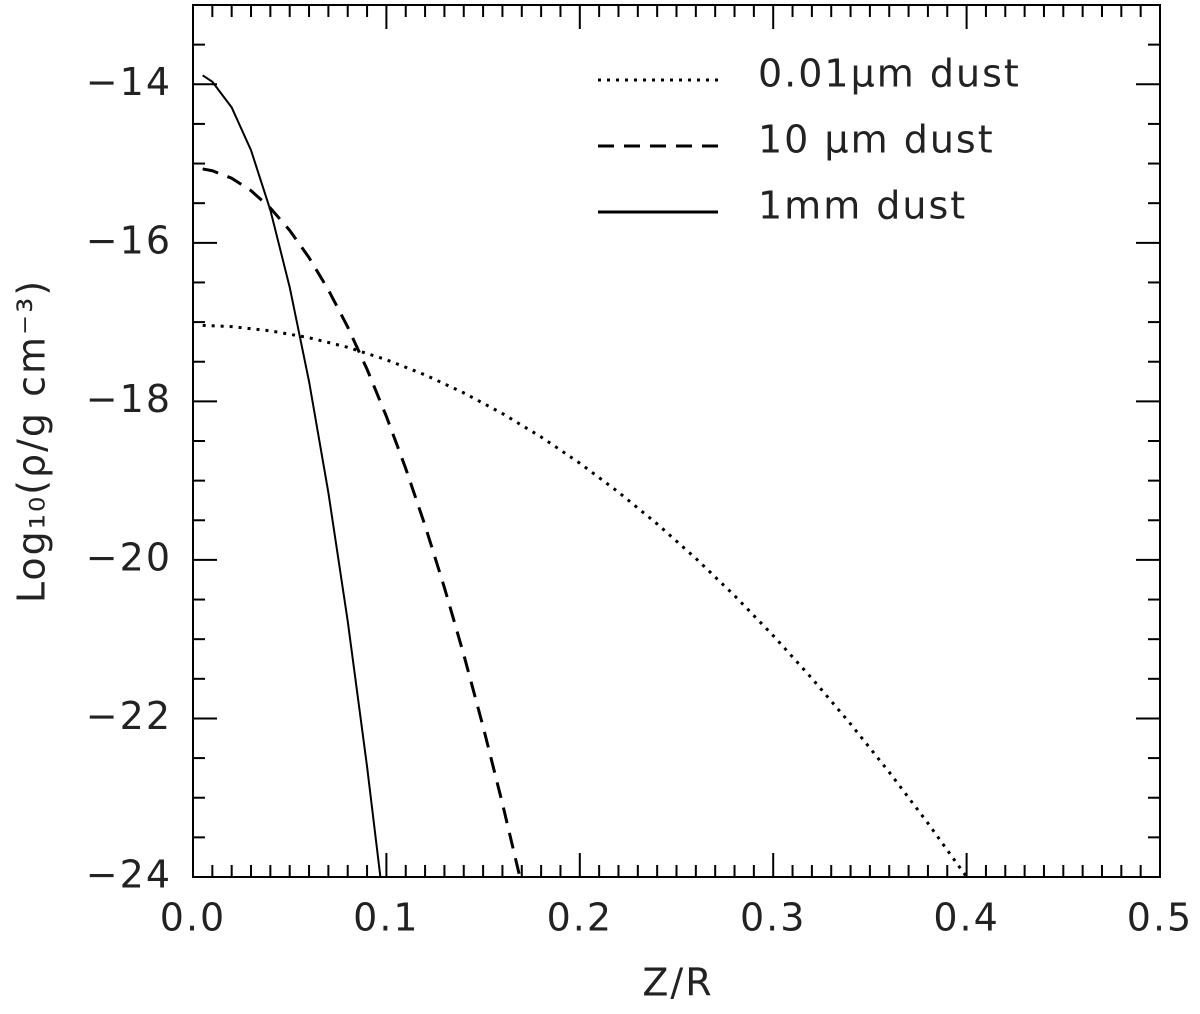  What do you see at coordinates (580, 918) in the screenshot?
I see `x-tick-label: 0.2` at bounding box center [580, 918].